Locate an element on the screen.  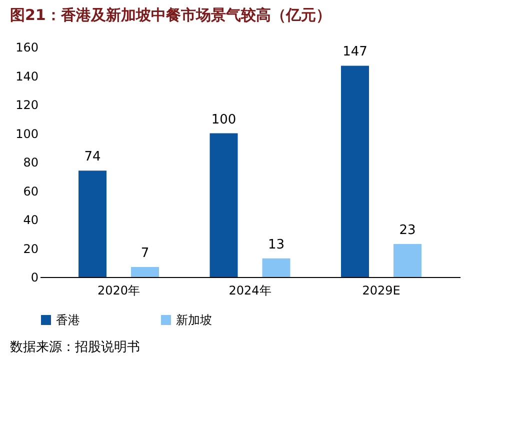
y-tick-label: 140 is located at coordinates (27, 76).